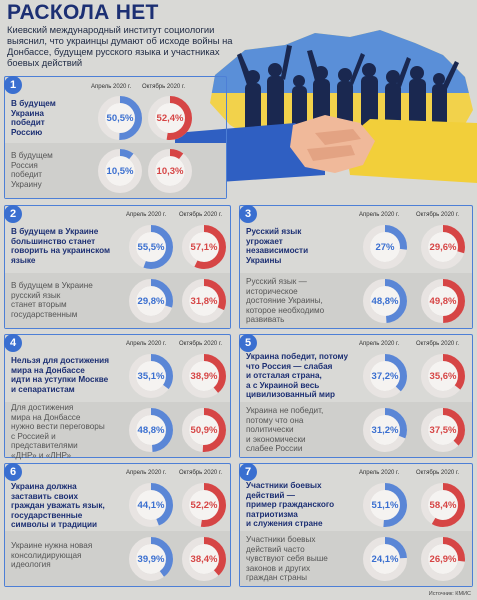 Image resolution: width=477 pixels, height=600 pixels. I want to click on donut-value-label: 50,5%, so click(120, 118).